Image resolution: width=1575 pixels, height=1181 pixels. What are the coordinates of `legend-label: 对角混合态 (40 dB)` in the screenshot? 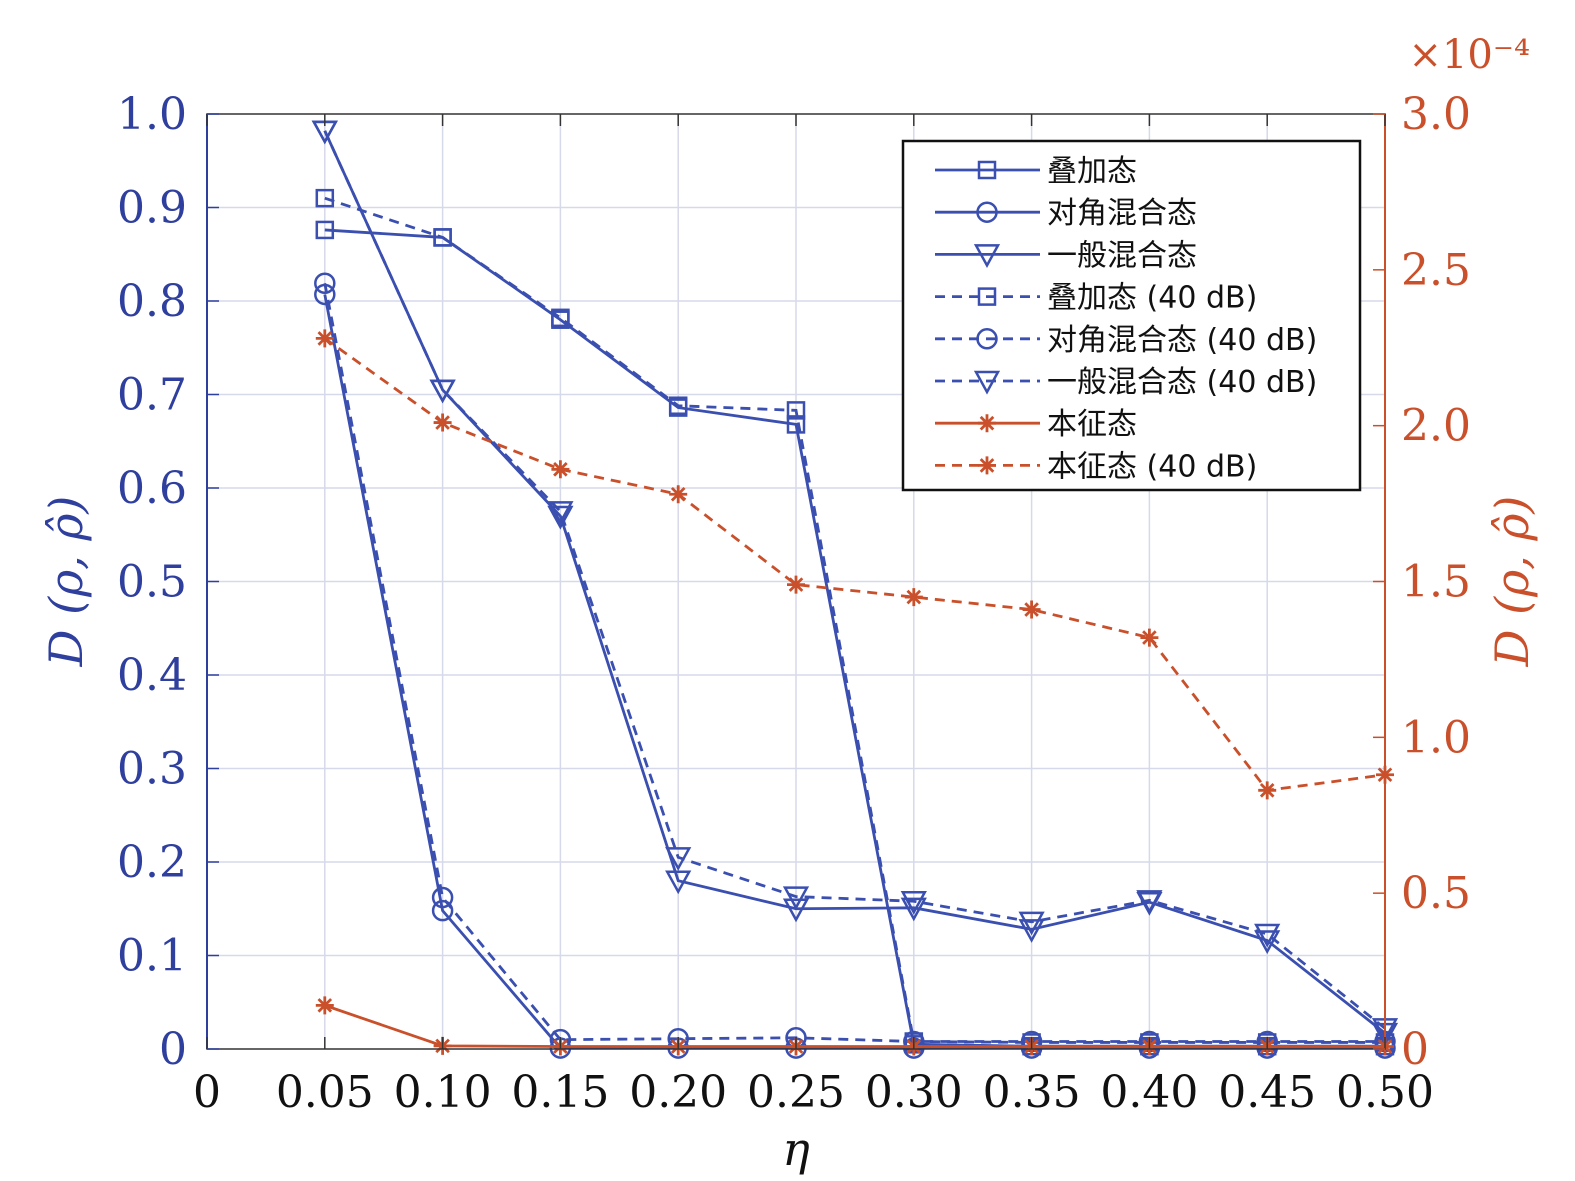 It's located at (1182, 340).